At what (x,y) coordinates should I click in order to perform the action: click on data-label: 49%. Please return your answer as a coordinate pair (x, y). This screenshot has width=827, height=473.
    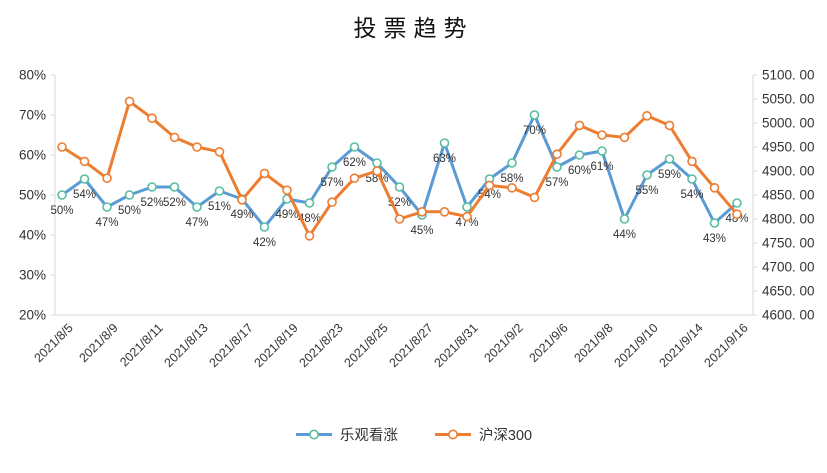
    Looking at the image, I should click on (286, 215).